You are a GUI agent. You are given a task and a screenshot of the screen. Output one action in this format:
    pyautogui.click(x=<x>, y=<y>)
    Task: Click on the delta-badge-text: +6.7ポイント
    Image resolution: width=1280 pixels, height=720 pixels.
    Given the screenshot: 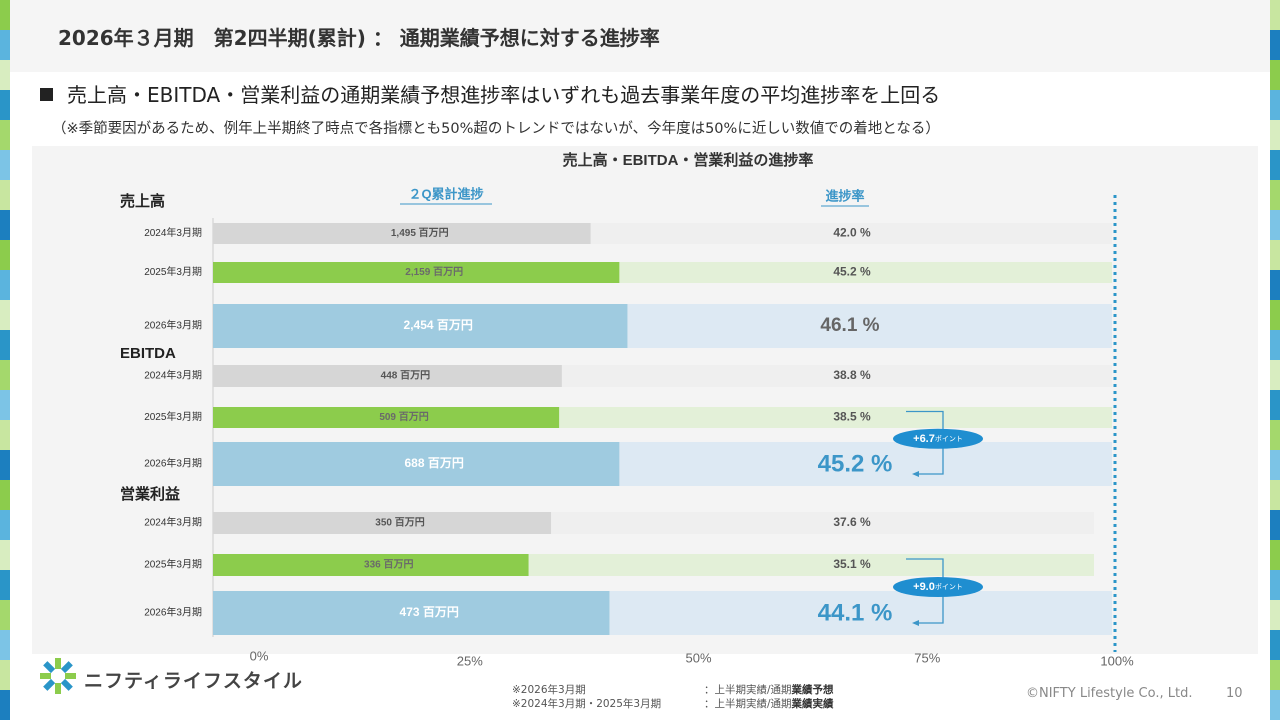 What is the action you would take?
    pyautogui.click(x=938, y=439)
    